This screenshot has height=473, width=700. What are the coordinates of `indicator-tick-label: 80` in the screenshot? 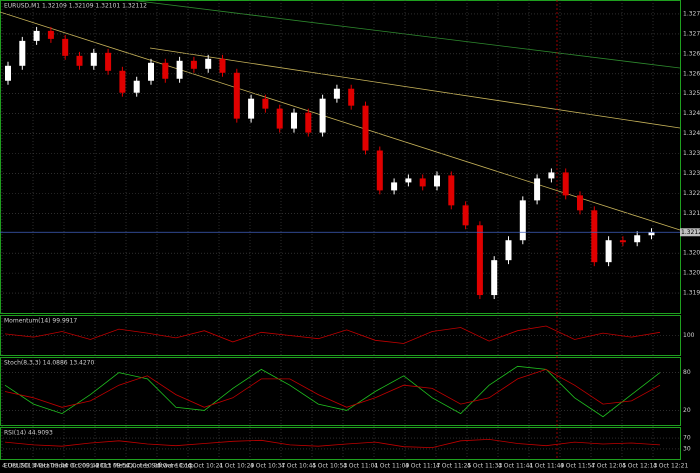 It's located at (687, 372).